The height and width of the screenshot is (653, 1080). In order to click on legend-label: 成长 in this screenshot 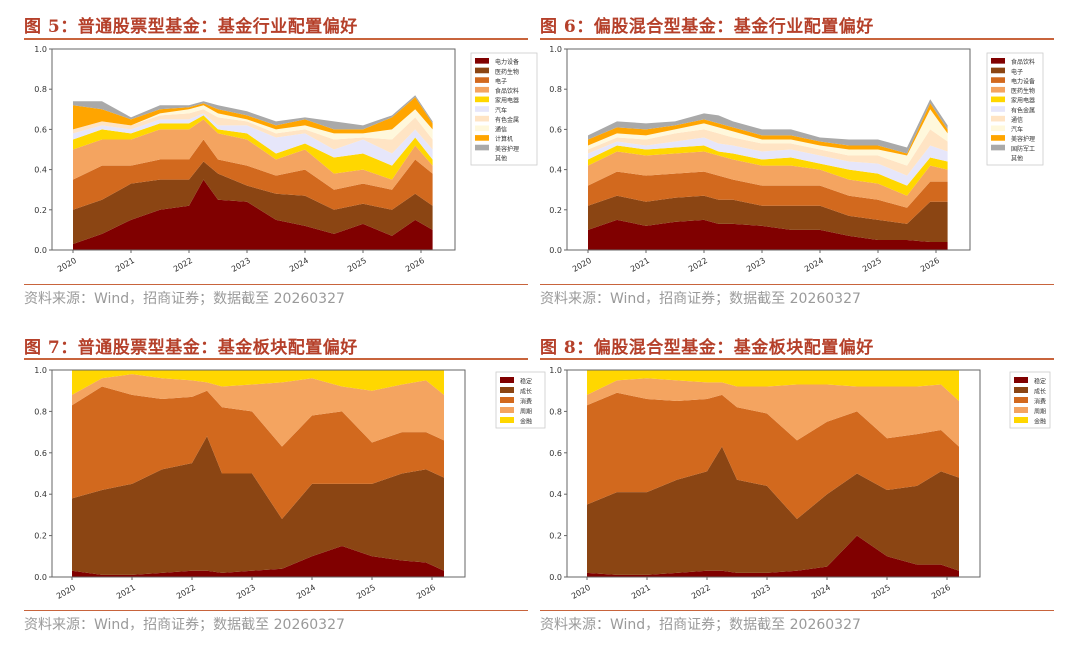, I will do `click(526, 392)`.